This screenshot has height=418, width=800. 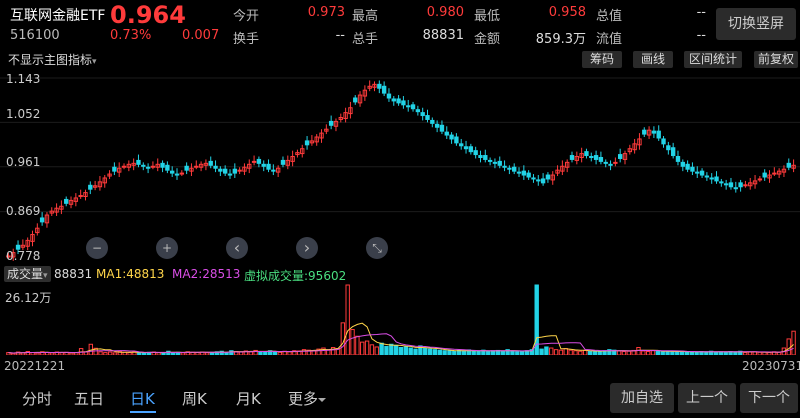 What do you see at coordinates (89, 399) in the screenshot?
I see `tab-five-day: 五日` at bounding box center [89, 399].